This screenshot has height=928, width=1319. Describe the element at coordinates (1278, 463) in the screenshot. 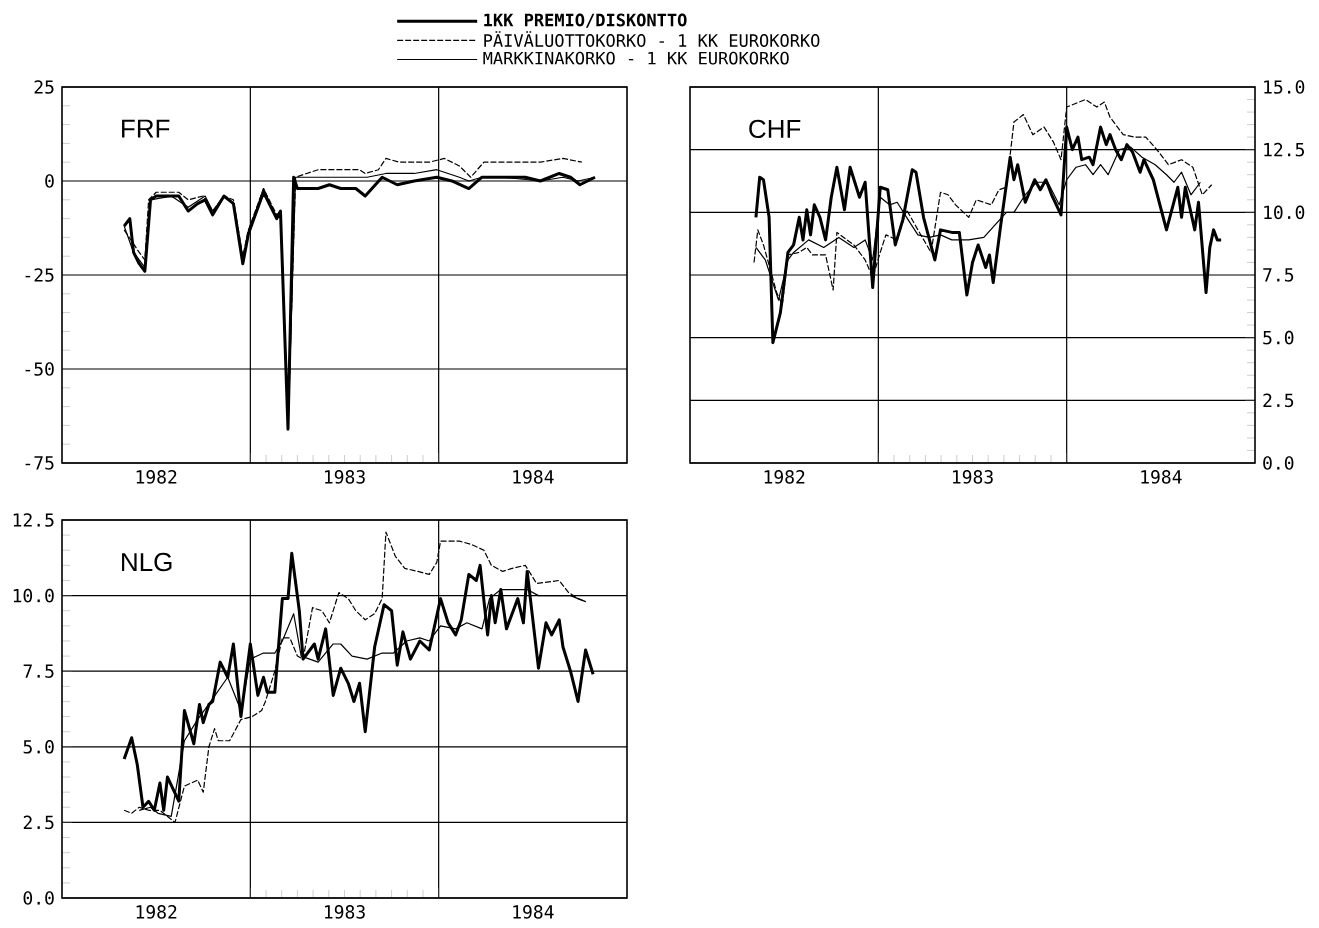

I see `y2-tick-label: 0.0` at that location.